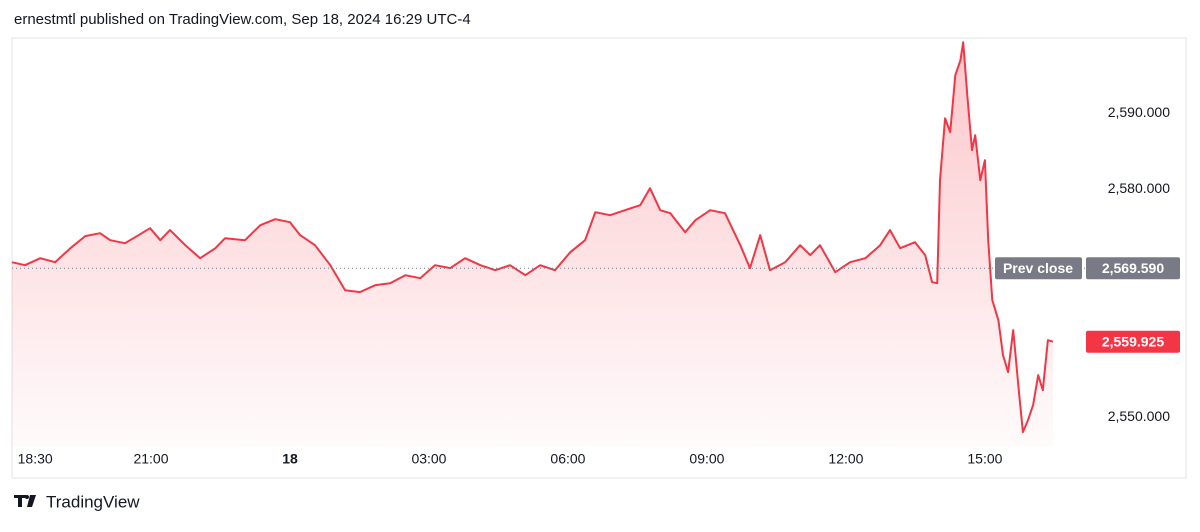  What do you see at coordinates (150, 459) in the screenshot?
I see `x-tick-label: 21:00` at bounding box center [150, 459].